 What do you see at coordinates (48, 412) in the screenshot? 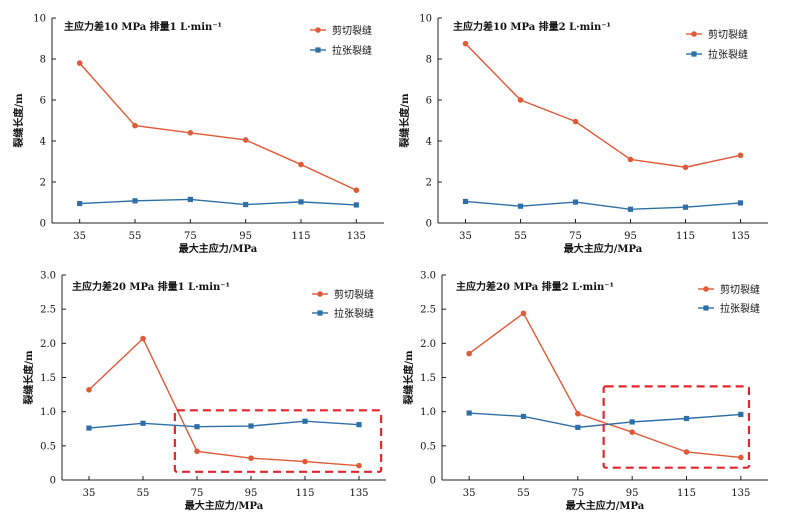
I see `y-tick-label: 1.0` at bounding box center [48, 412].